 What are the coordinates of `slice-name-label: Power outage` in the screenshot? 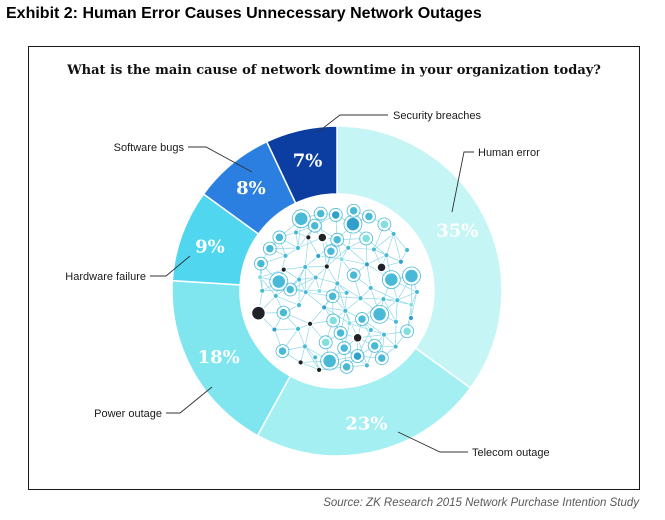 It's located at (128, 414).